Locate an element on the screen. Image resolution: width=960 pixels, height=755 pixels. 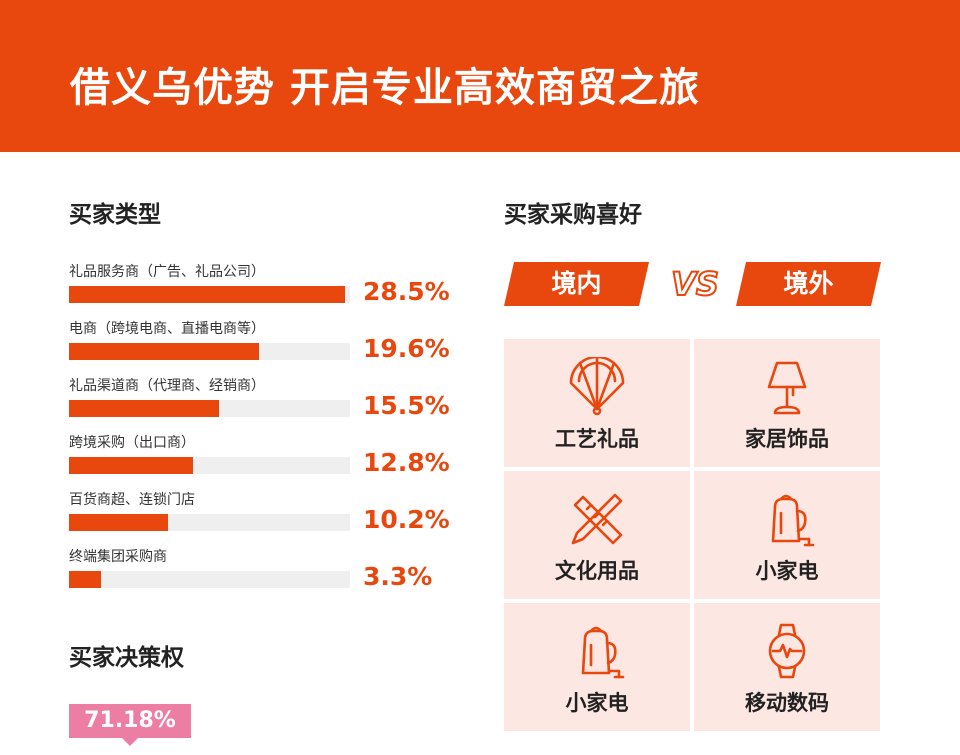
page-title: 借义乌优势 开启专业高效商贸之旅 is located at coordinates (385, 88).